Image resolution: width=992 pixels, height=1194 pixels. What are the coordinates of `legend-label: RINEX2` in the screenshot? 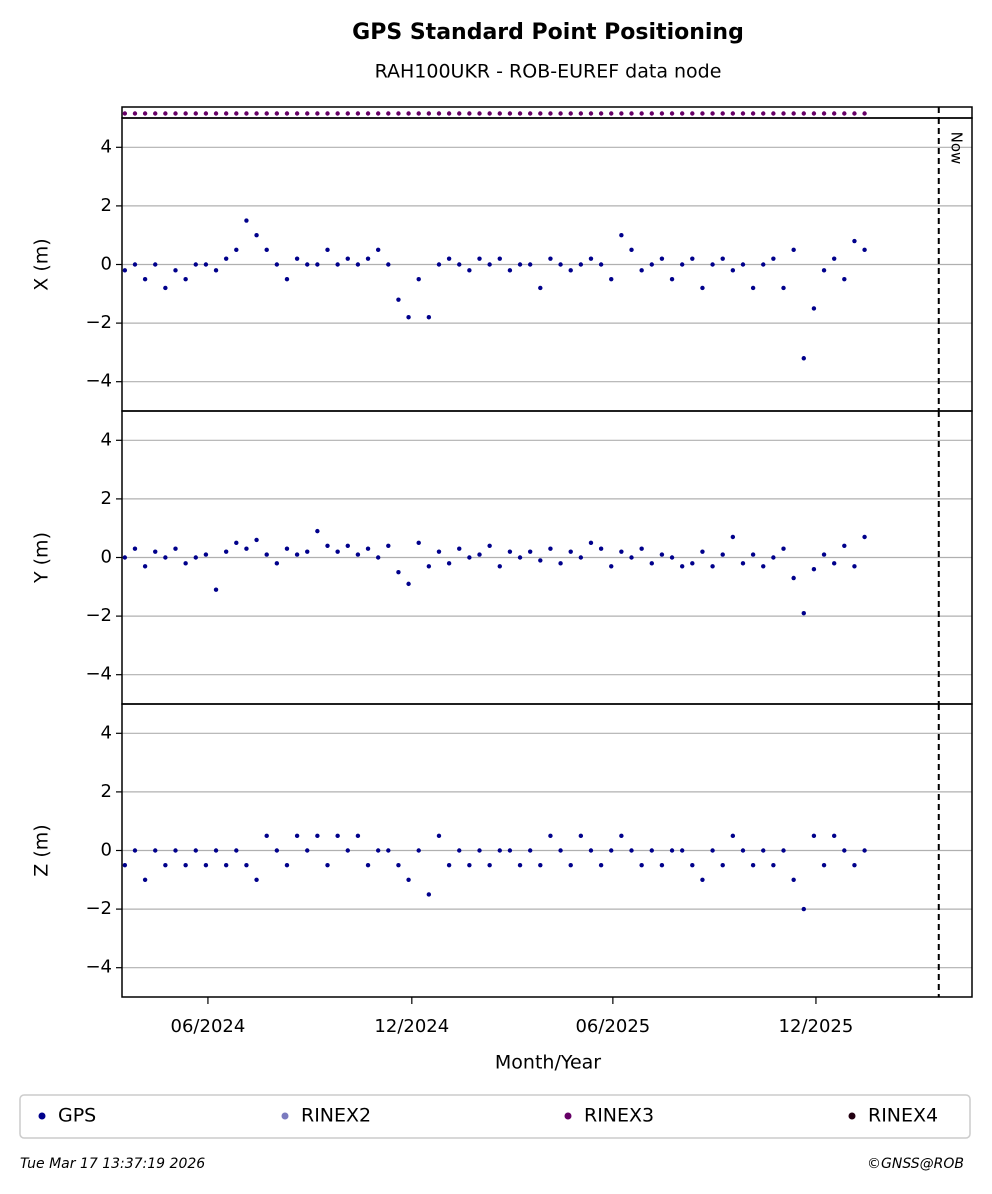 It's located at (336, 1116).